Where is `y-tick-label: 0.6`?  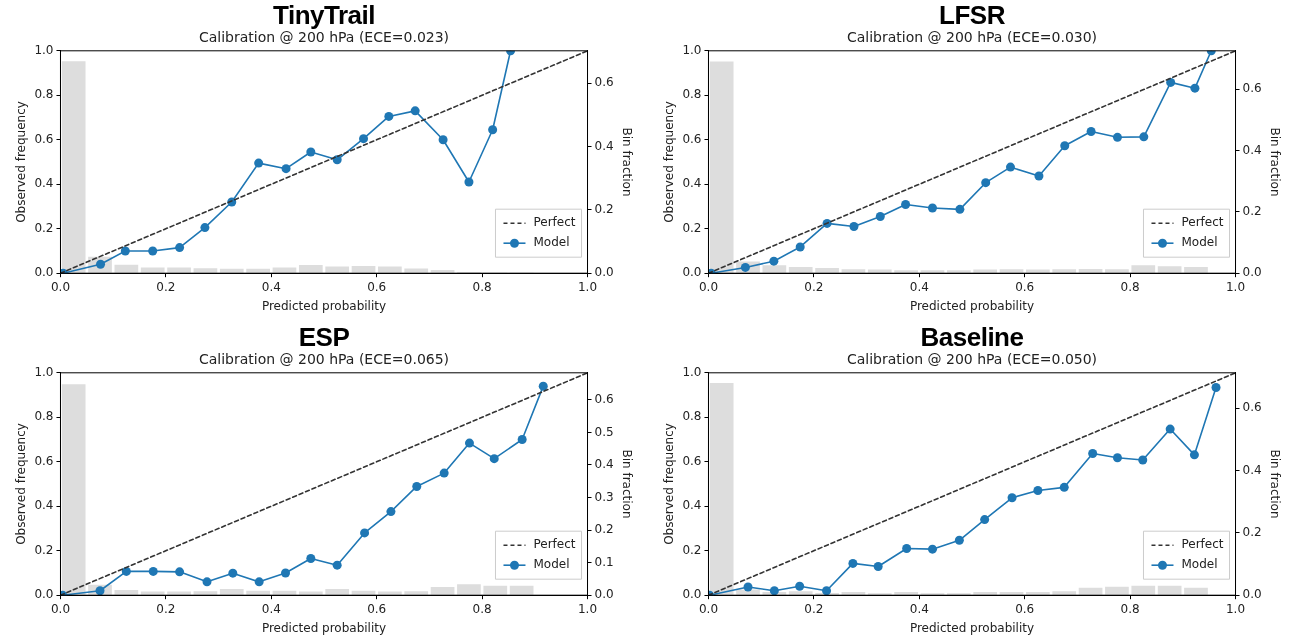 y-tick-label: 0.6 is located at coordinates (692, 460).